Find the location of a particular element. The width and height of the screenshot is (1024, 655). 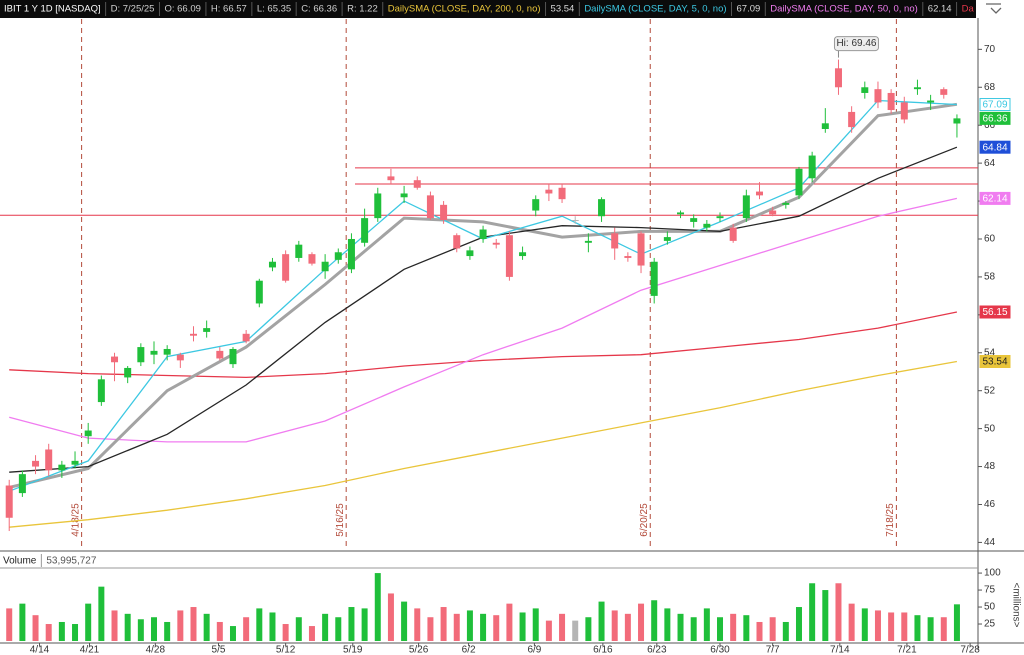

y-tick-label: 75 is located at coordinates (990, 590).